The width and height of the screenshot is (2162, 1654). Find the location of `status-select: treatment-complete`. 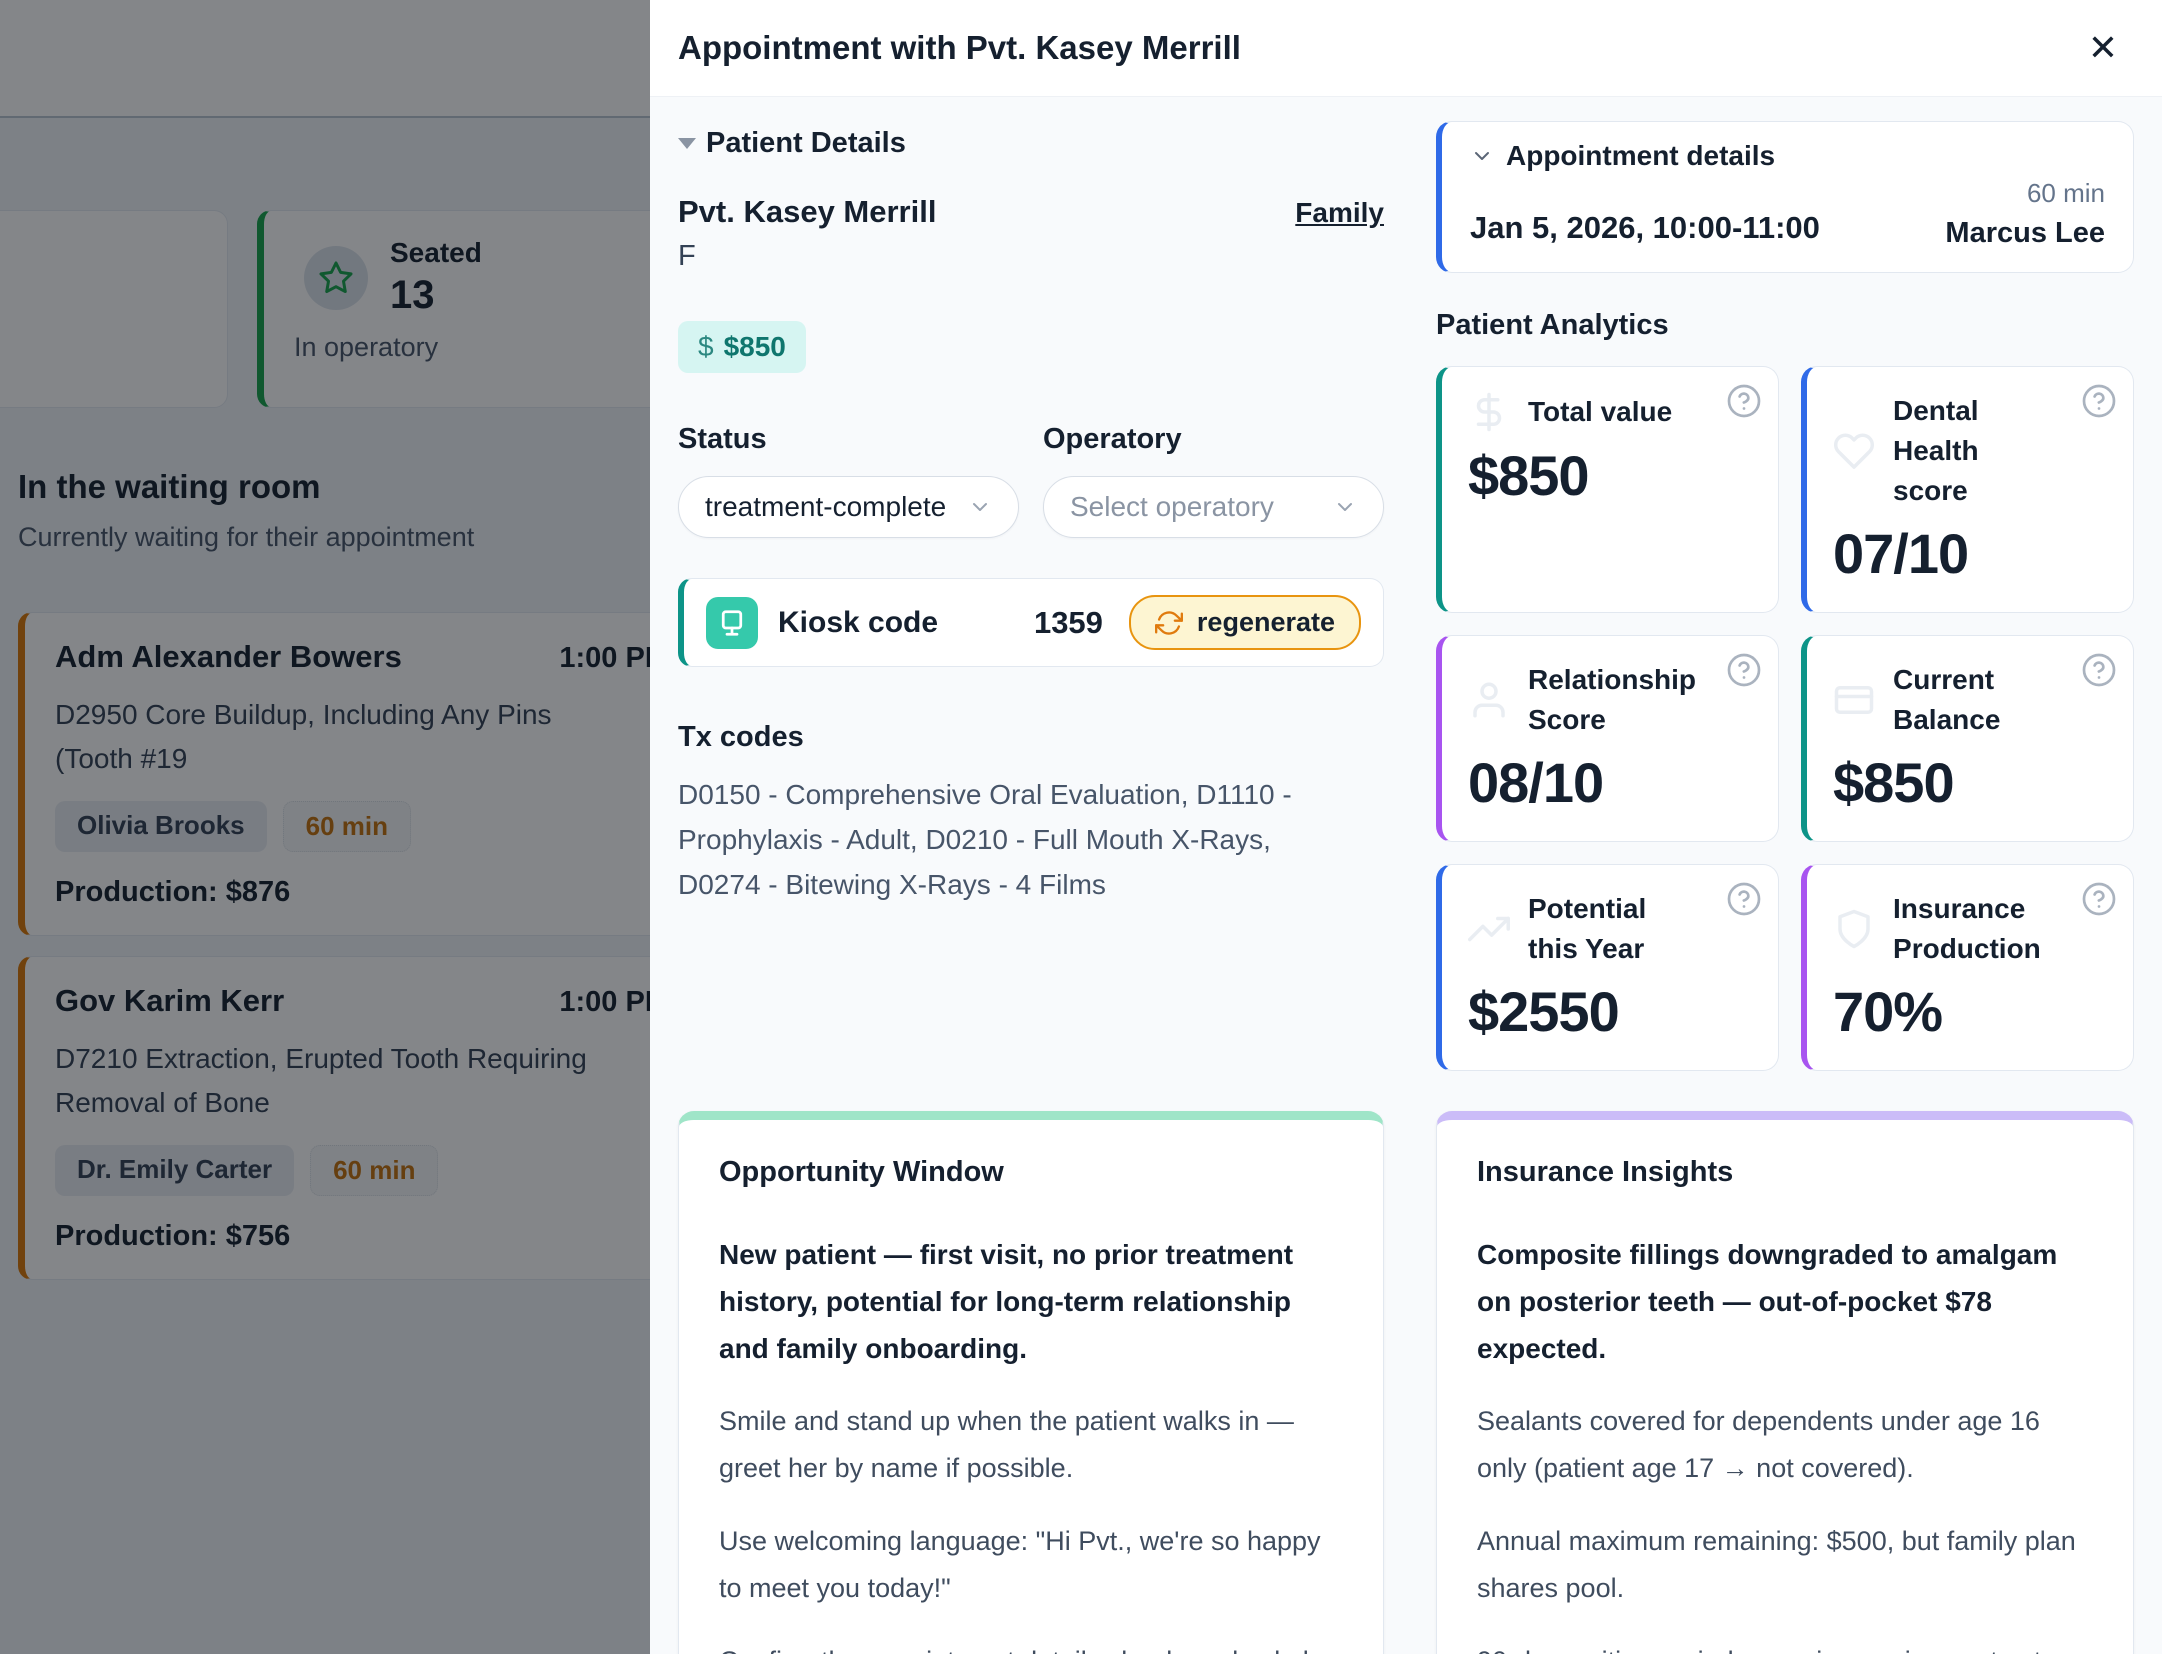

status-select: treatment-complete is located at coordinates (848, 507).